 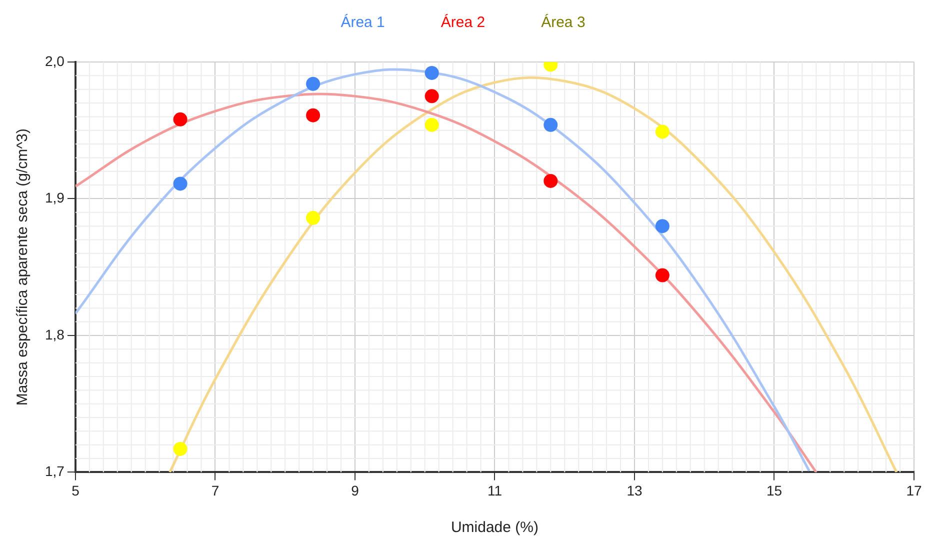 I want to click on x-tick-label: 11, so click(x=494, y=490).